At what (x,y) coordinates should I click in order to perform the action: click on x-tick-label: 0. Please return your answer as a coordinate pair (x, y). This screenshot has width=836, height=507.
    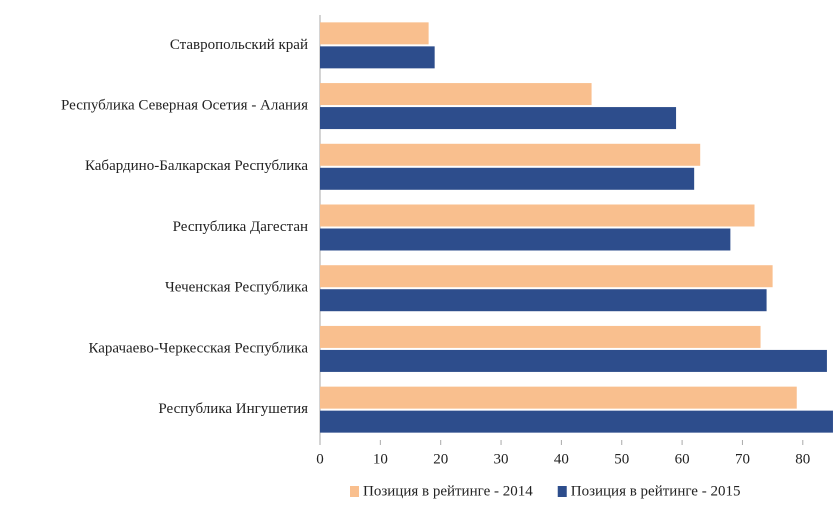
    Looking at the image, I should click on (320, 459).